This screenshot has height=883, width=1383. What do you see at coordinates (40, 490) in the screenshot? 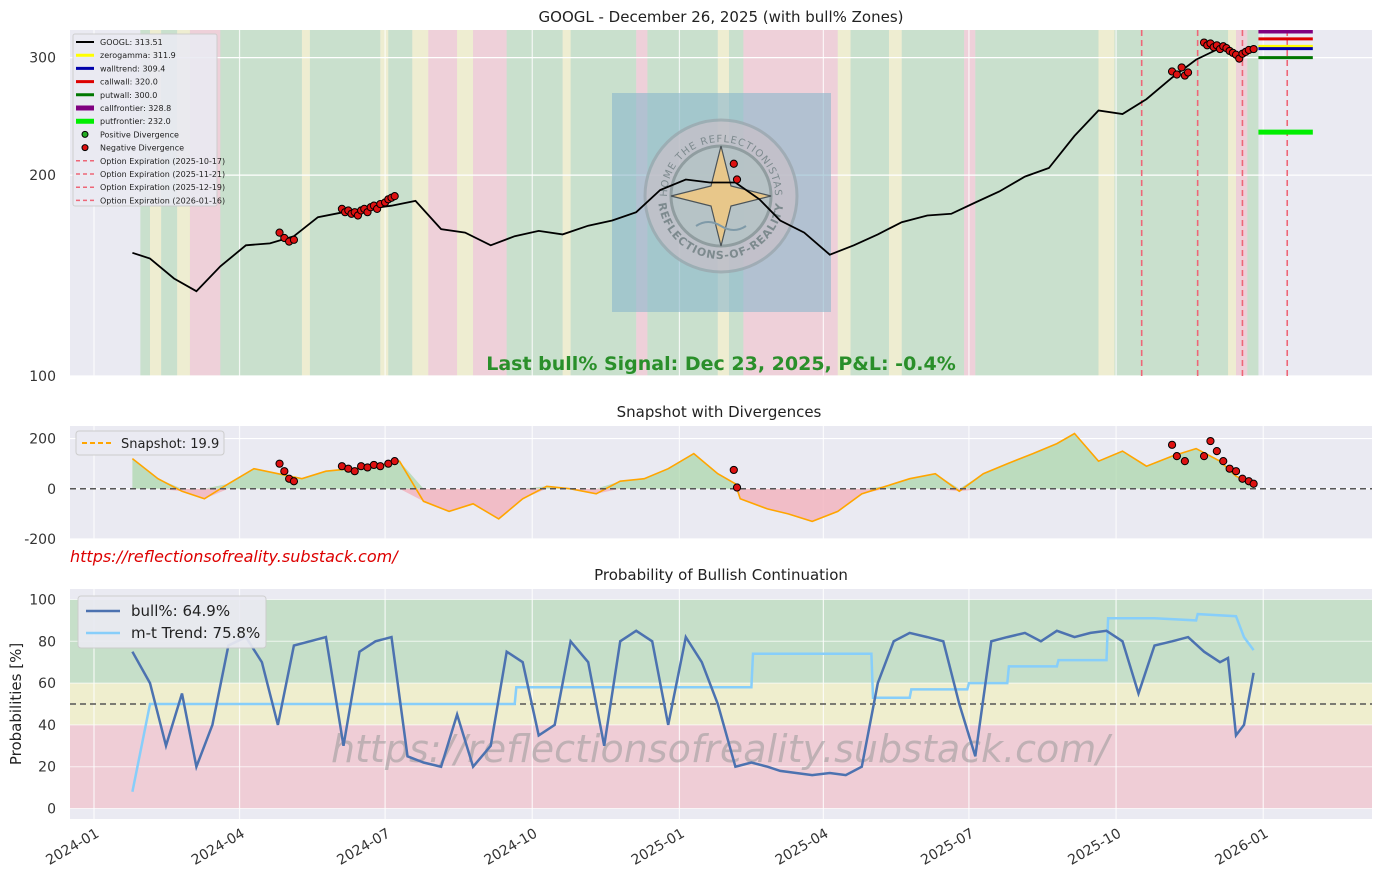
I see `snapshot-y-ticks: -200 0 200` at bounding box center [40, 490].